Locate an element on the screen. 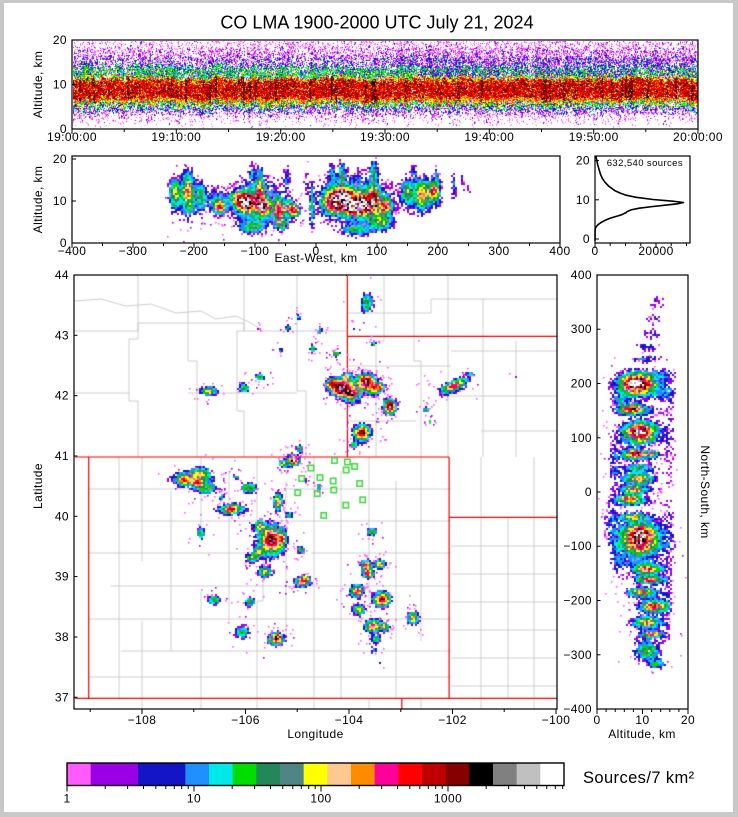  svg-text: 19:20:00 is located at coordinates (281, 137).